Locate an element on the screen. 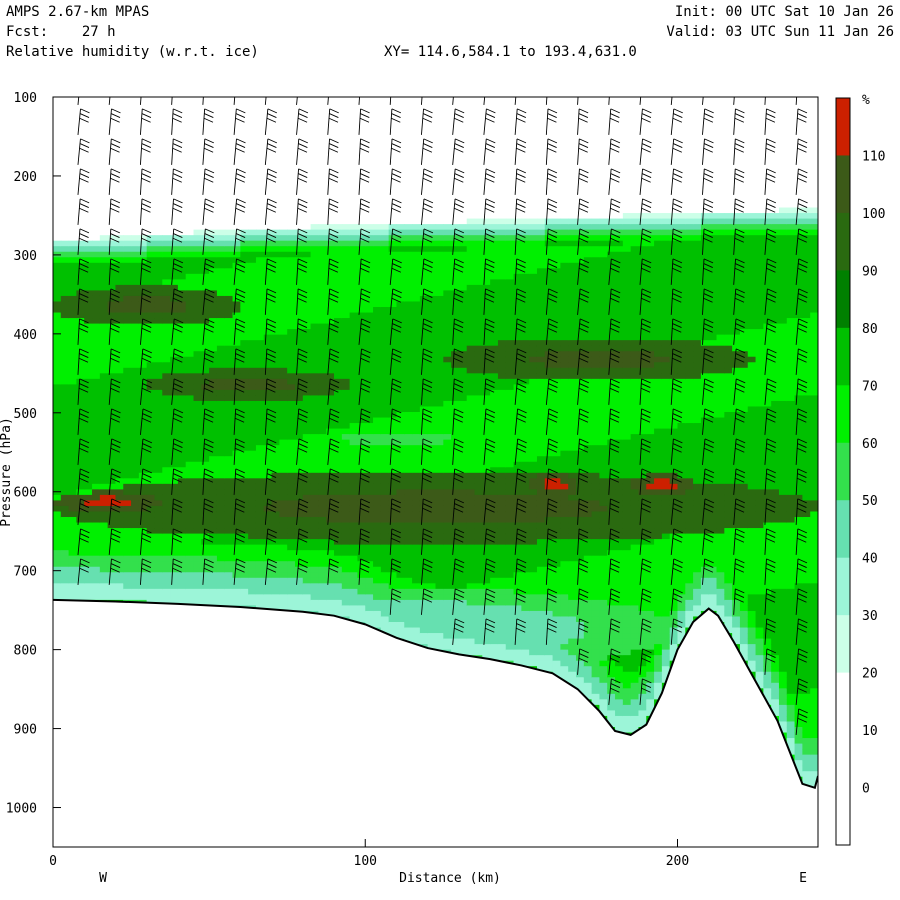 This screenshot has height=900, width=900. colorbar-label: 80 is located at coordinates (870, 329).